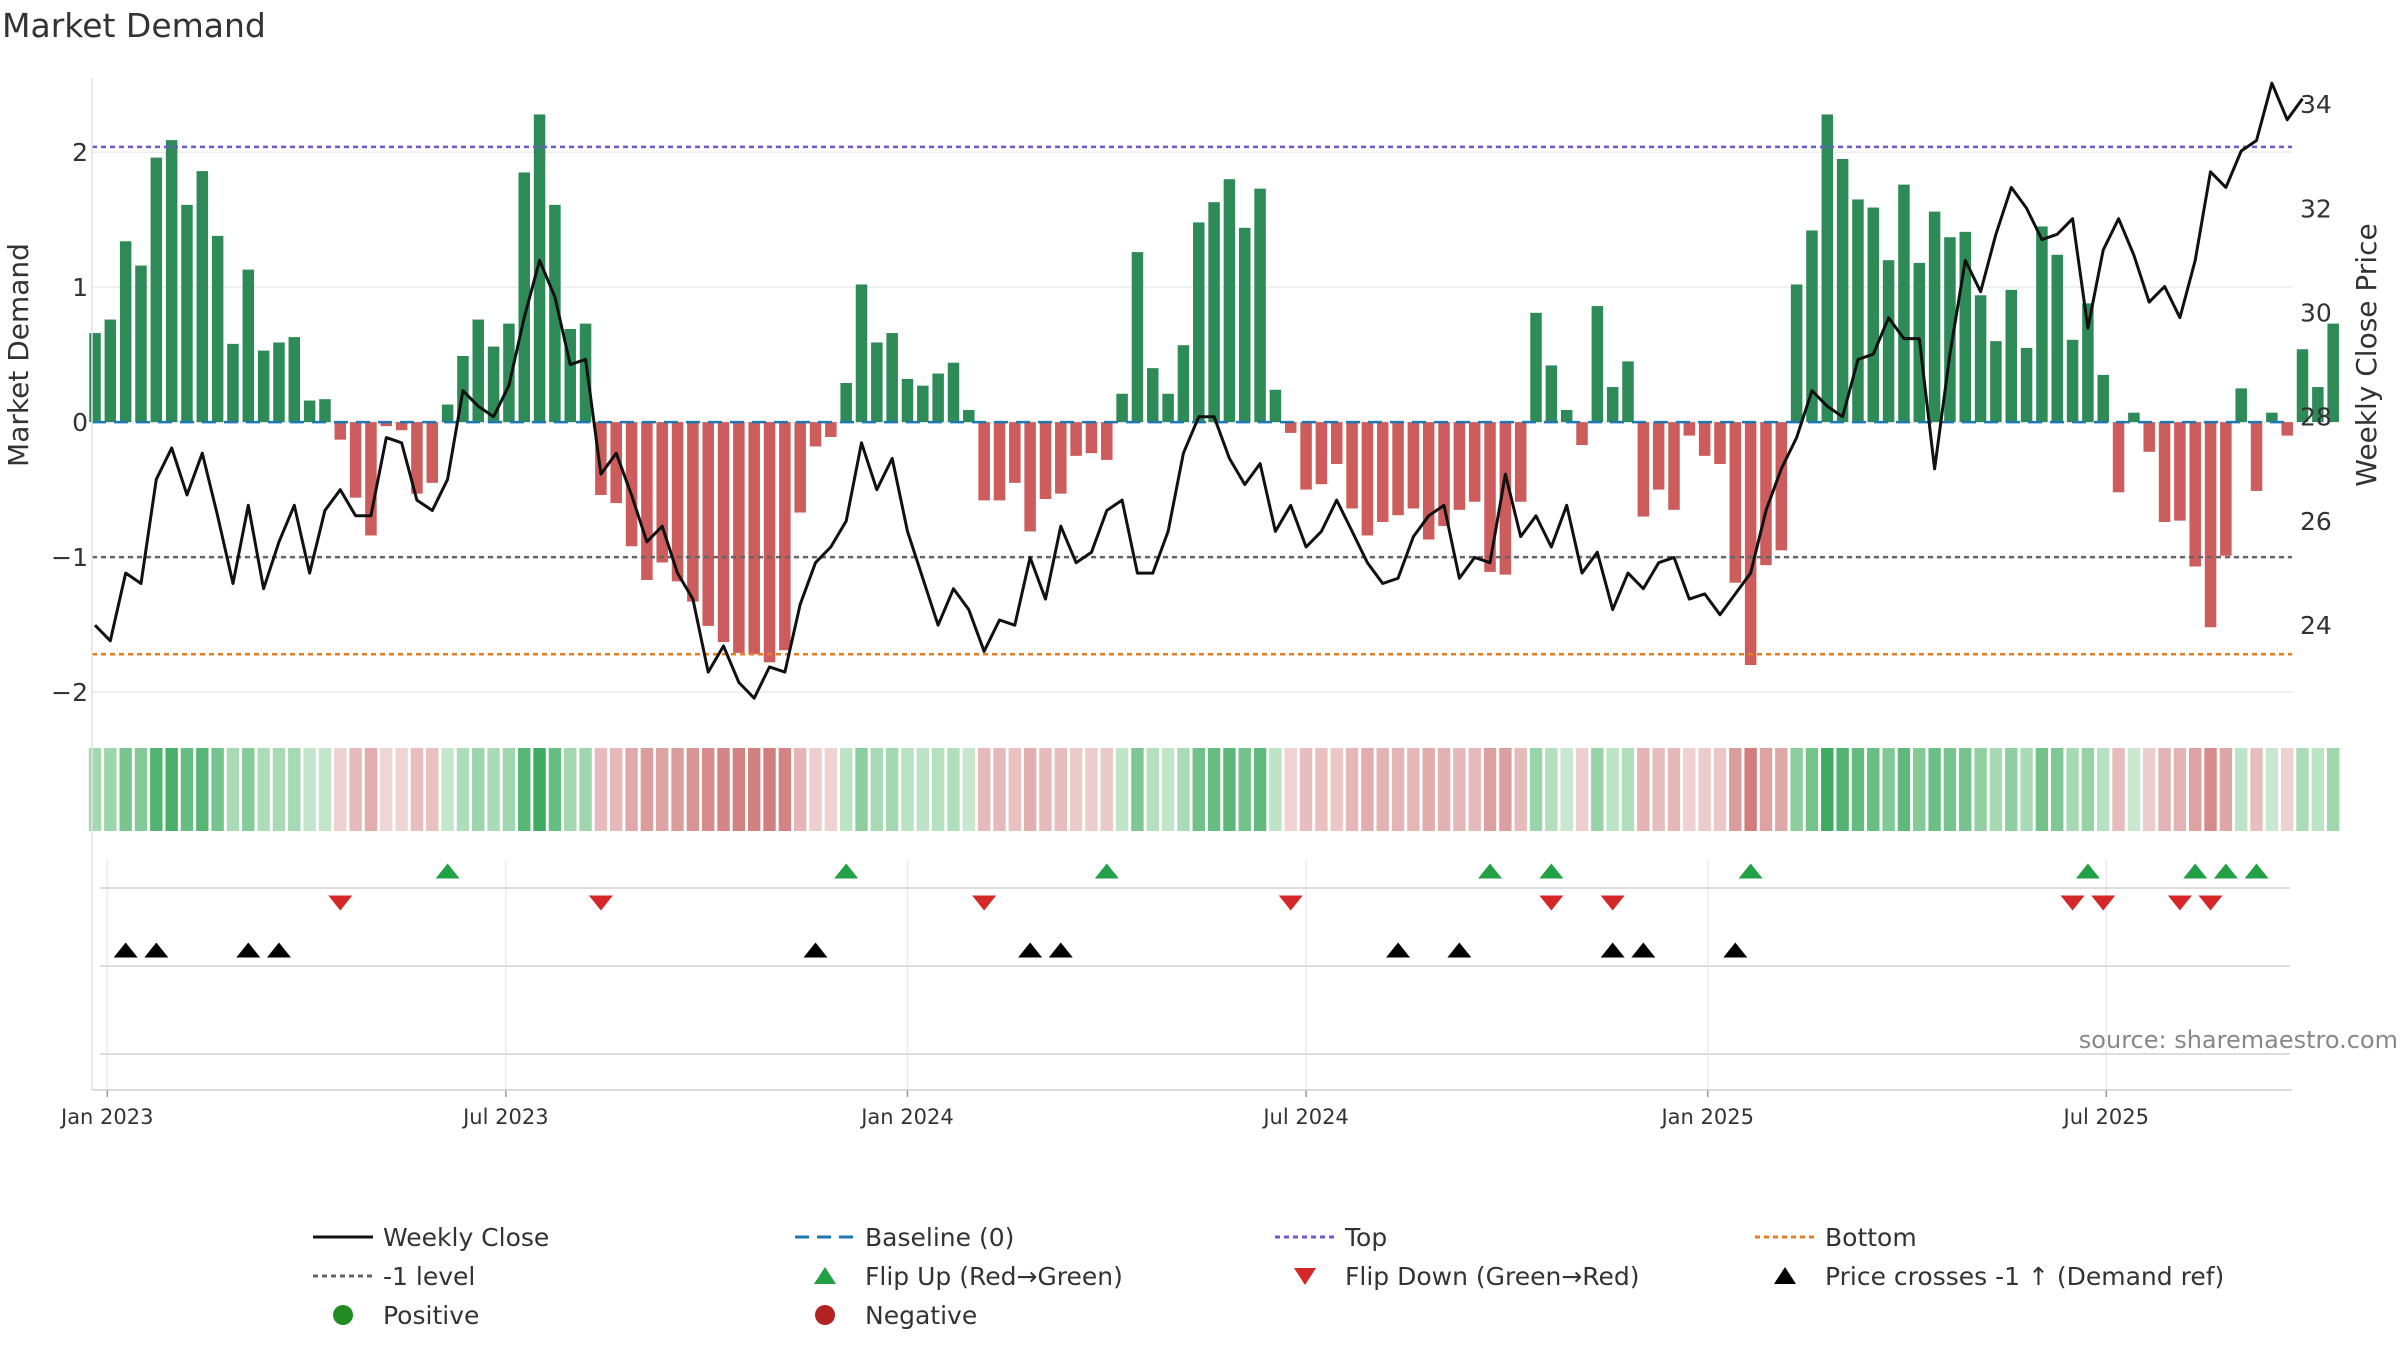 This screenshot has width=2400, height=1350. I want to click on right-tick-label: 30, so click(2316, 313).